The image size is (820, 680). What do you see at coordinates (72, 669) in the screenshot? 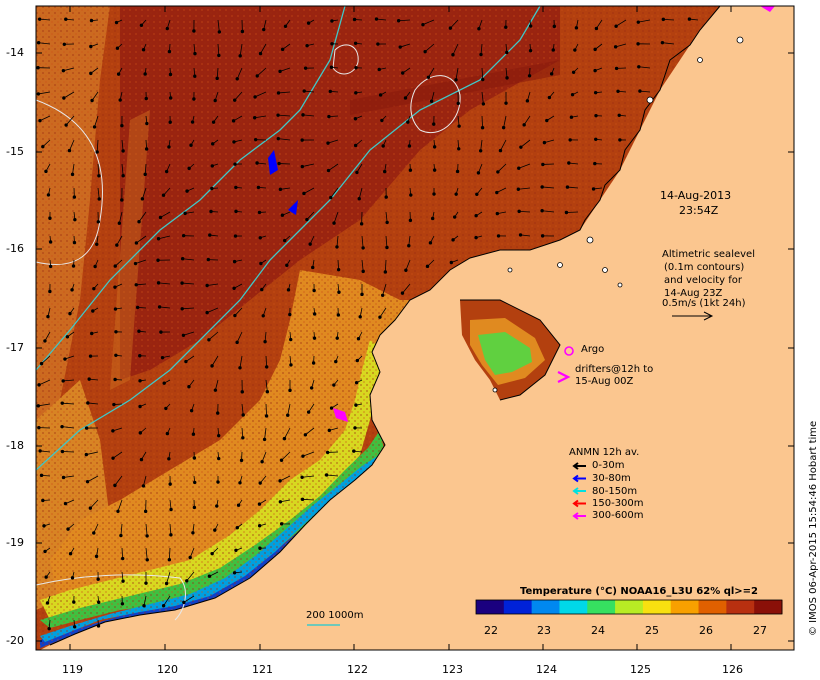
I see `lon-tick-119: 119` at bounding box center [72, 669].